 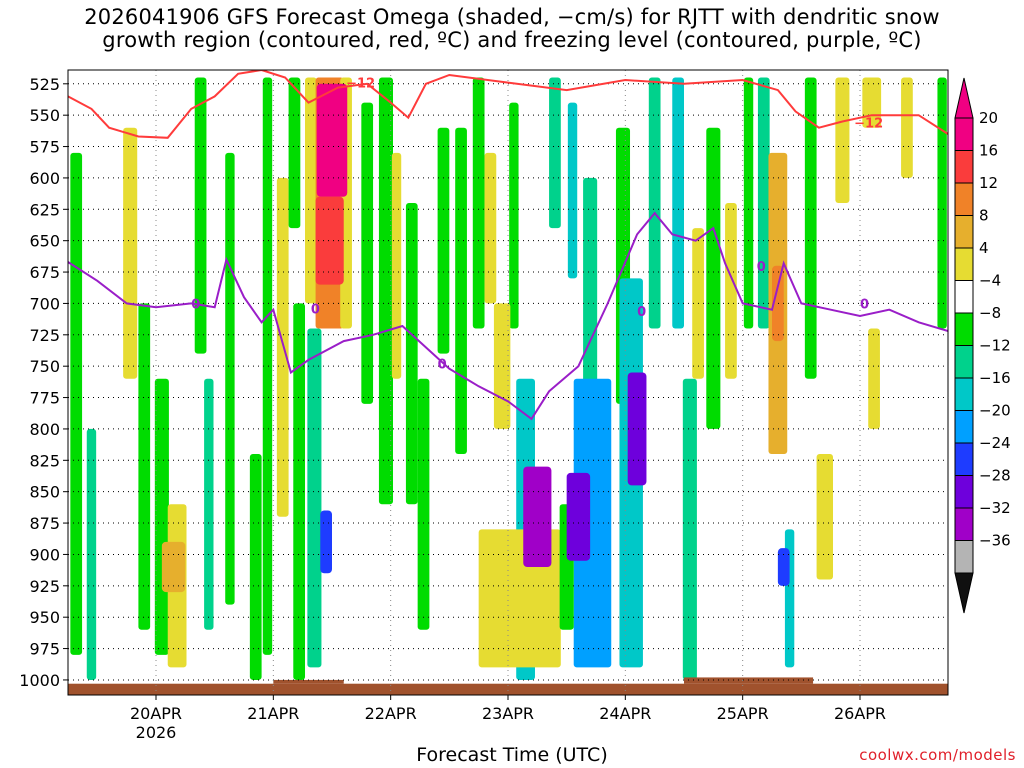 What do you see at coordinates (512, 755) in the screenshot?
I see `x-axis-title: Forecast Time (UTC)` at bounding box center [512, 755].